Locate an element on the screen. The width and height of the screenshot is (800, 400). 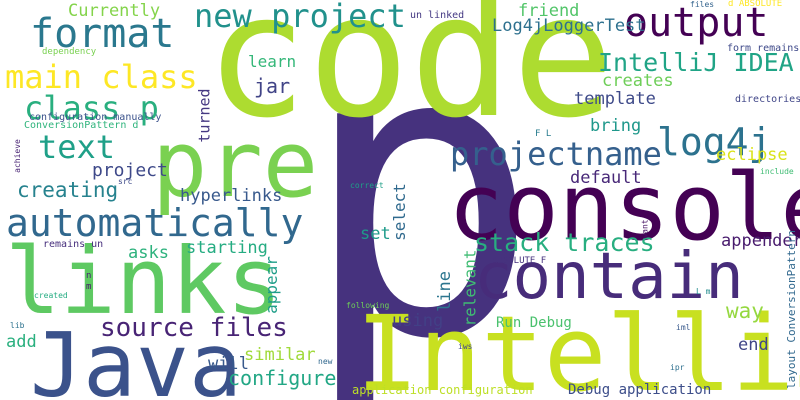
word-way: way is located at coordinates (745, 311).